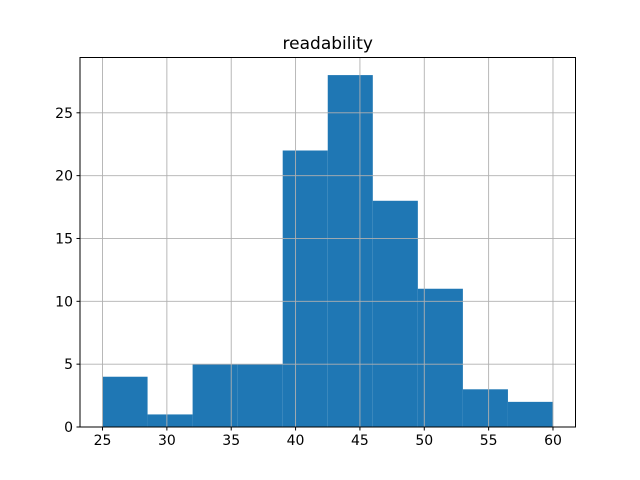  What do you see at coordinates (553, 441) in the screenshot?
I see `x-tick-label: 60` at bounding box center [553, 441].